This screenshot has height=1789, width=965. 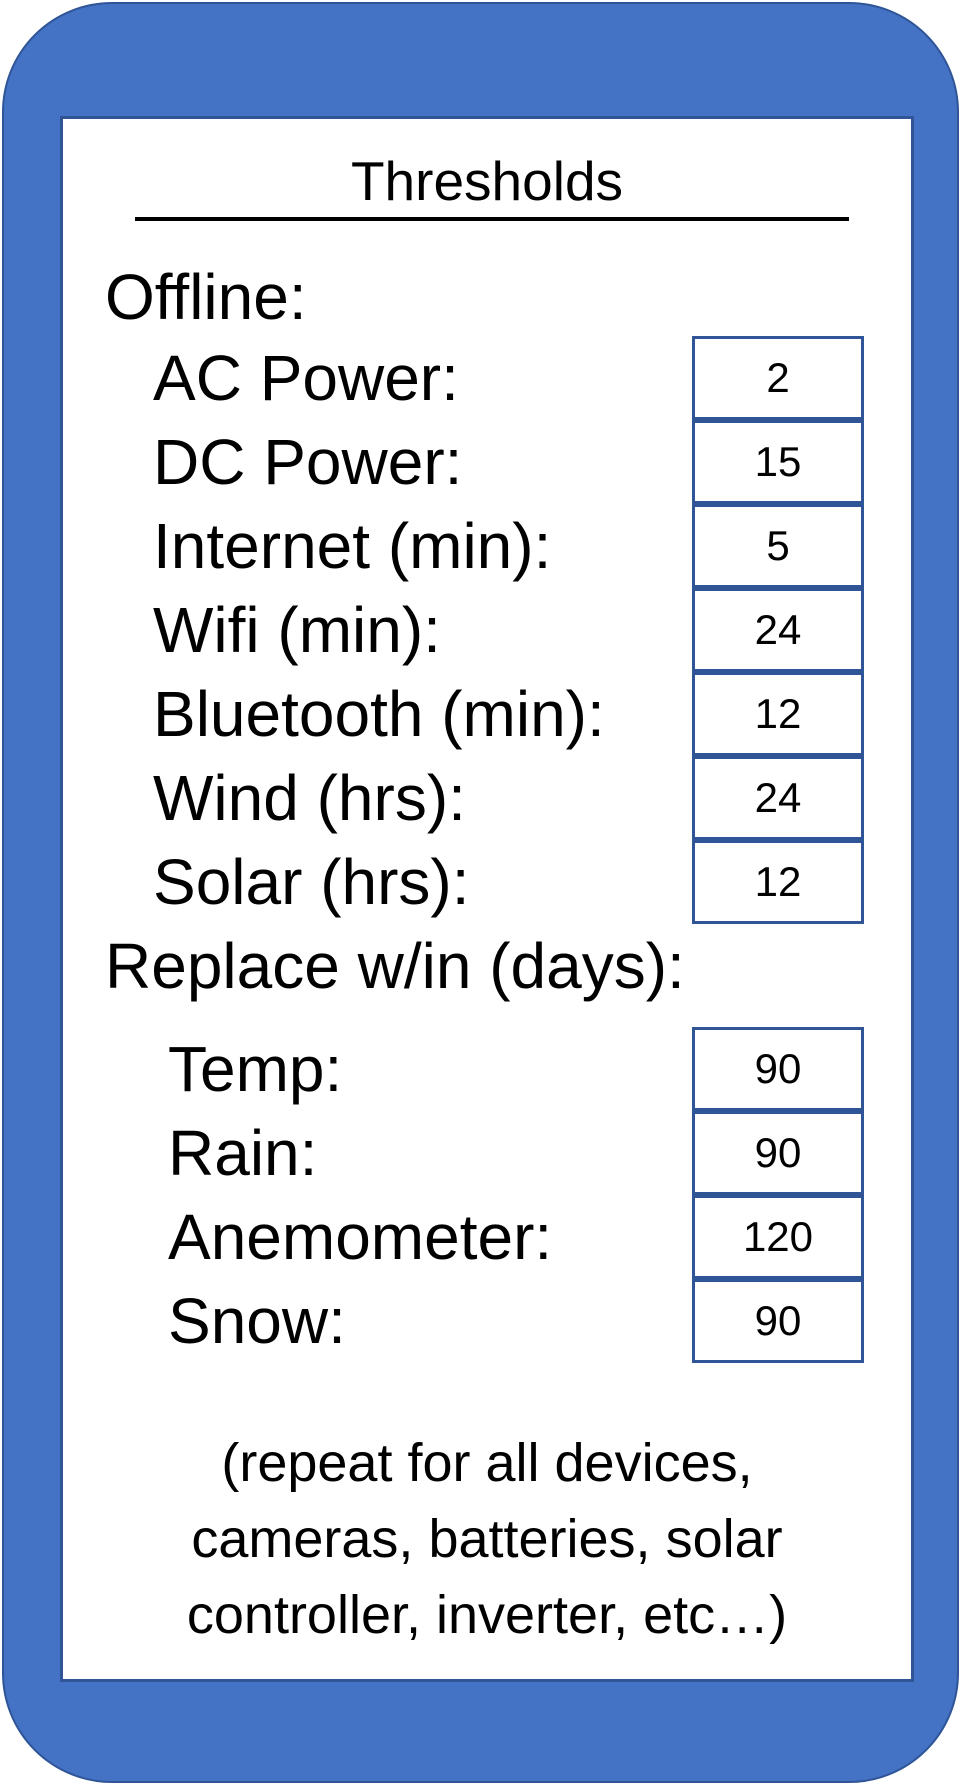 What do you see at coordinates (487, 181) in the screenshot?
I see `panel-title: Thresholds` at bounding box center [487, 181].